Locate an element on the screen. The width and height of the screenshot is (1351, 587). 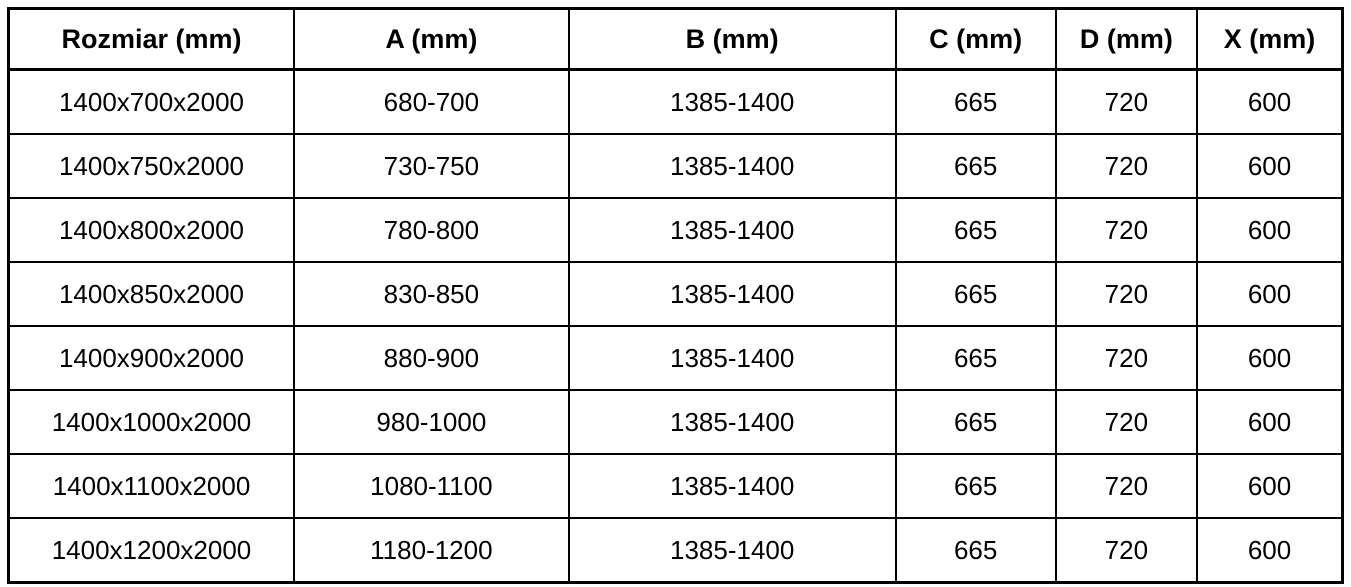
column-header-d: D (mm) is located at coordinates (1126, 39).